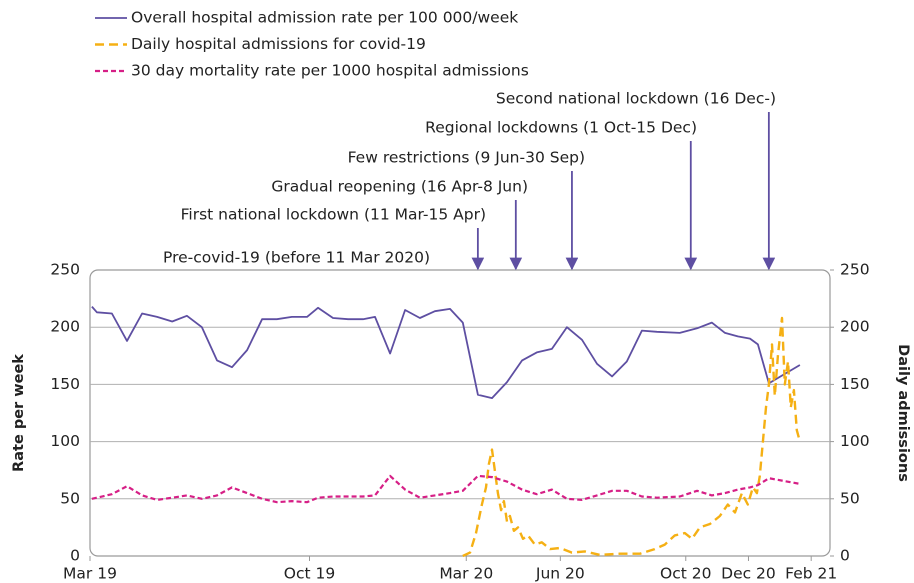 This screenshot has height=583, width=914. I want to click on y-axis-title: Rate per week, so click(19, 413).